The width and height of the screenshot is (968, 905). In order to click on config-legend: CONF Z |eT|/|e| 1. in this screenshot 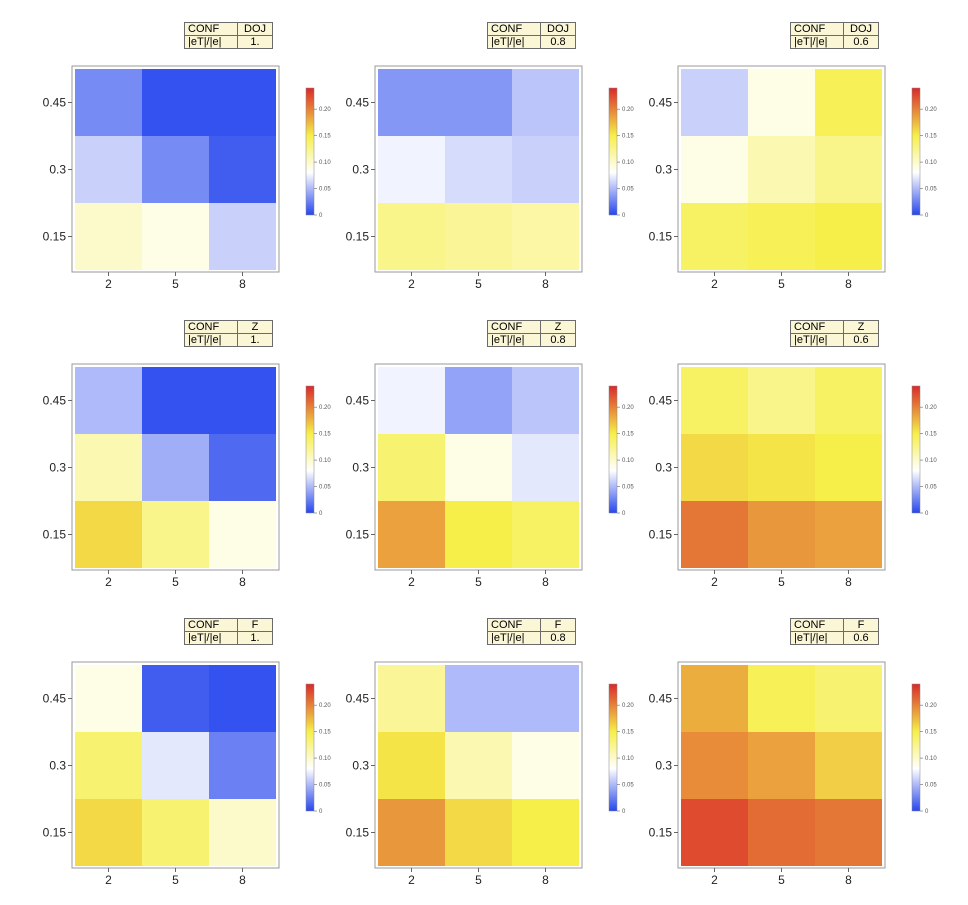, I will do `click(228, 333)`.